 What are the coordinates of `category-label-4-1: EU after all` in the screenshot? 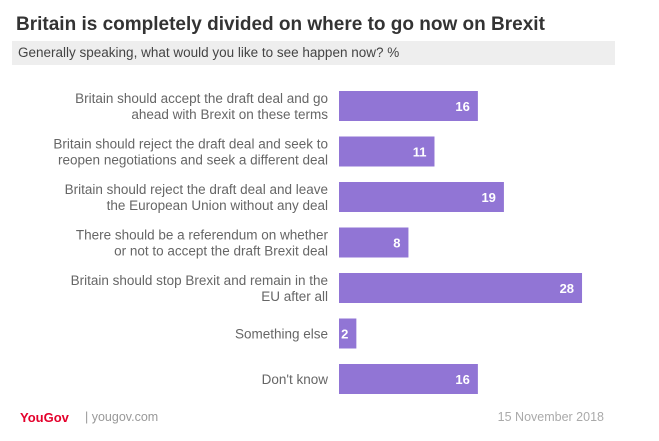 It's located at (294, 296).